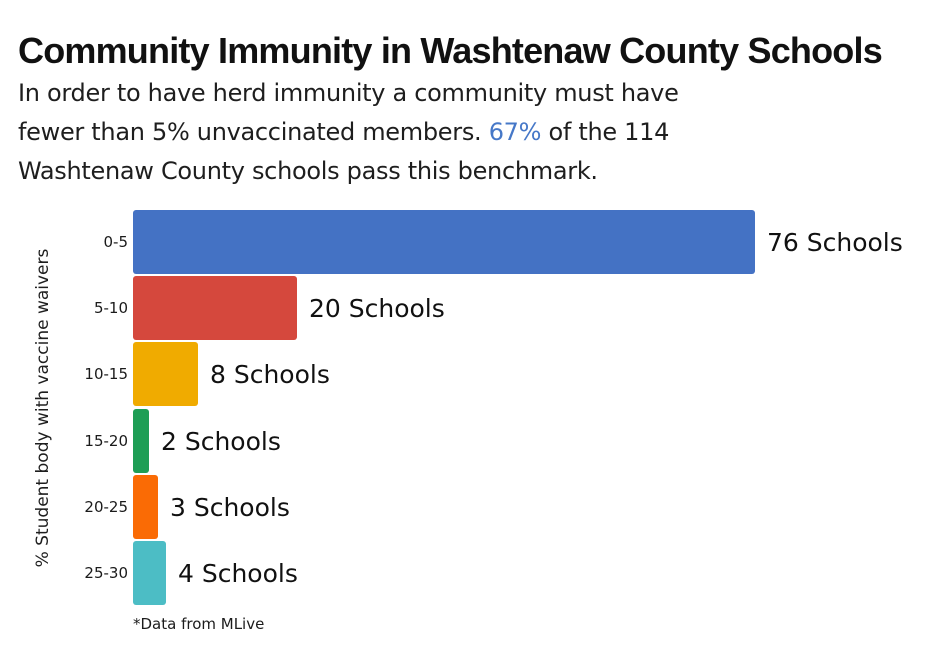  I want to click on bar-row: 10-15 8 Schools, so click(466, 374).